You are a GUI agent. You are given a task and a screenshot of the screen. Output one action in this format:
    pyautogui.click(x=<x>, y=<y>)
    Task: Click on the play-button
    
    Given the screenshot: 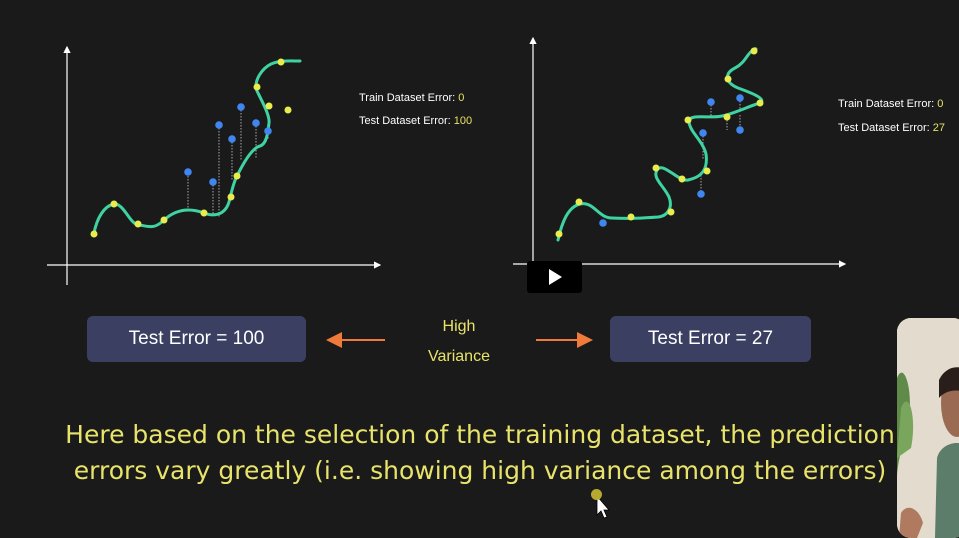 What is the action you would take?
    pyautogui.click(x=554, y=277)
    